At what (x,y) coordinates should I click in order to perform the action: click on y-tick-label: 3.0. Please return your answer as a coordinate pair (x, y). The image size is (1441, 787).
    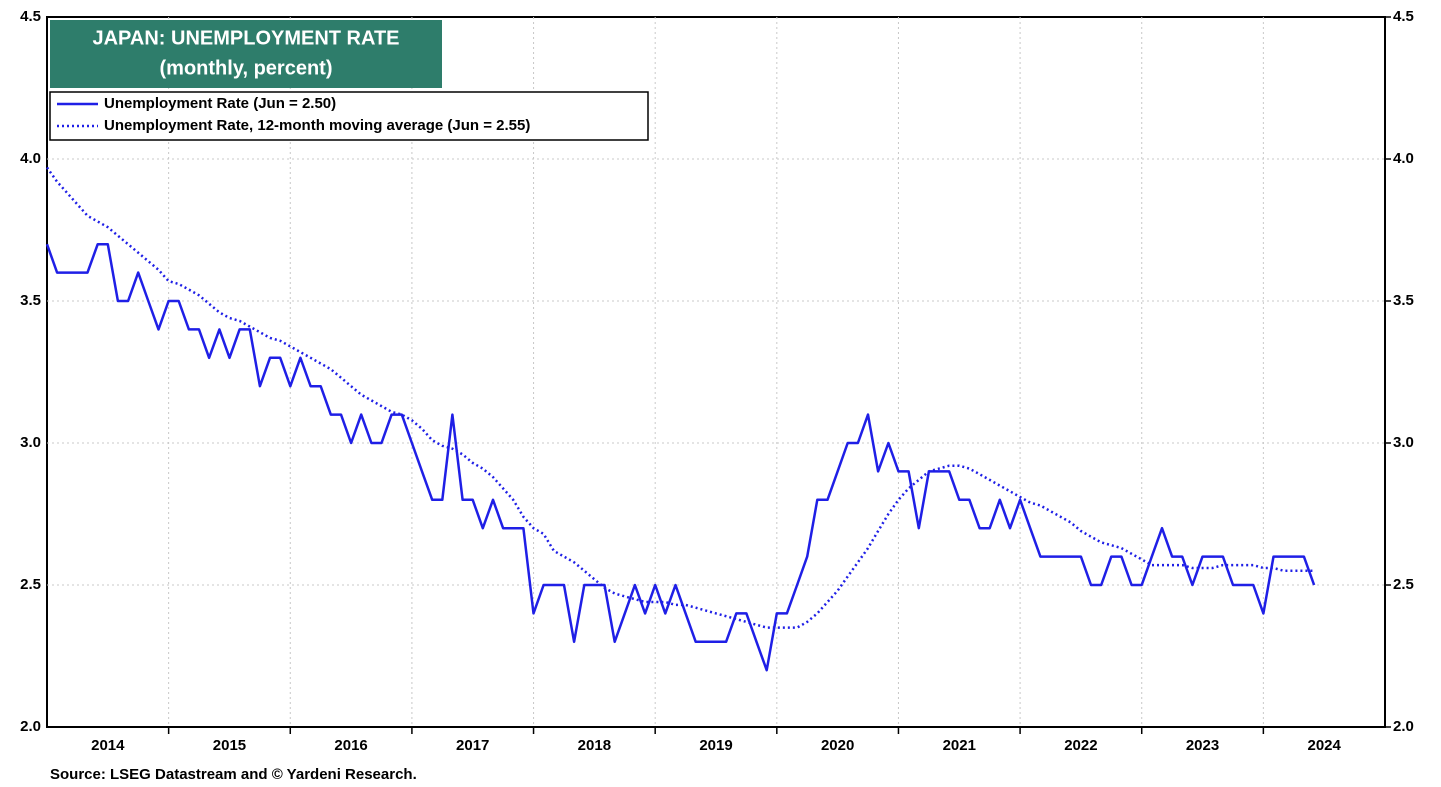
    Looking at the image, I should click on (30, 442).